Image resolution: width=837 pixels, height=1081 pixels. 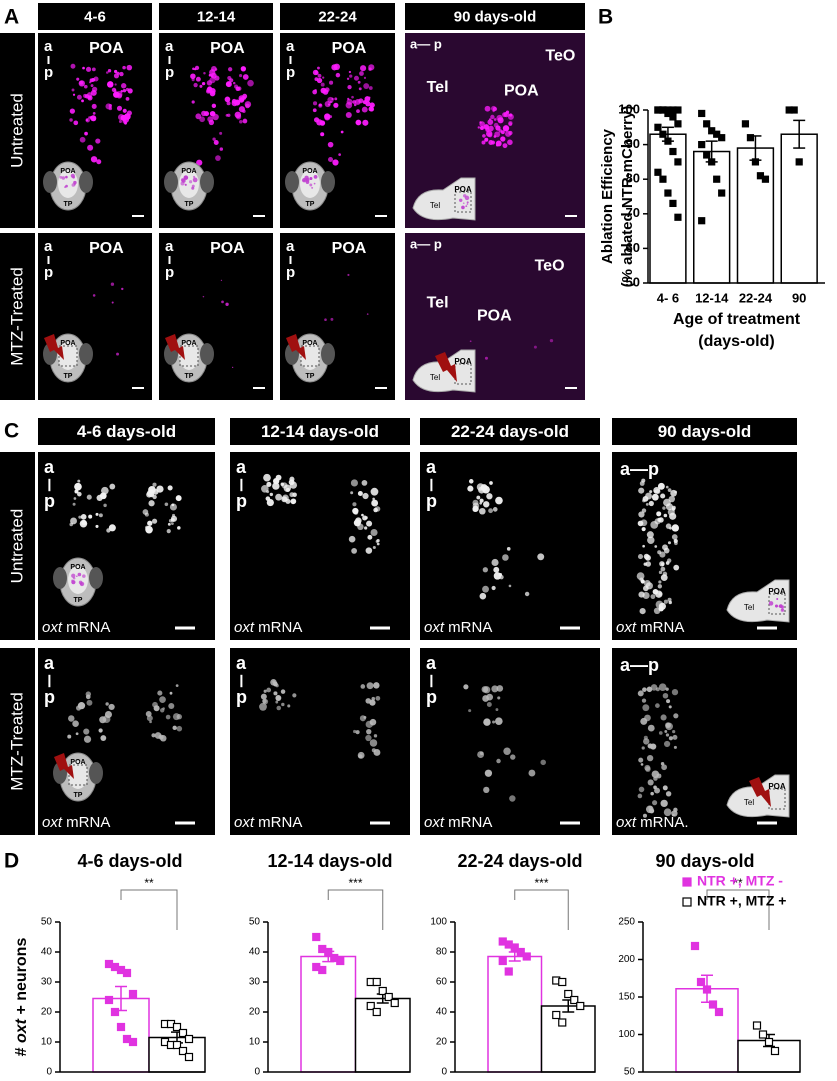 What do you see at coordinates (626, 959) in the screenshot?
I see `y-tick-label: 200` at bounding box center [626, 959].